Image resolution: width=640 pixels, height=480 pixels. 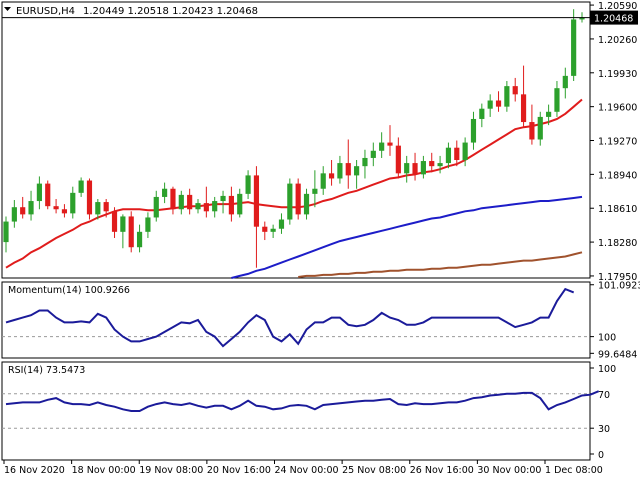 I want to click on price-axis-label: 1.19600, so click(x=617, y=108).